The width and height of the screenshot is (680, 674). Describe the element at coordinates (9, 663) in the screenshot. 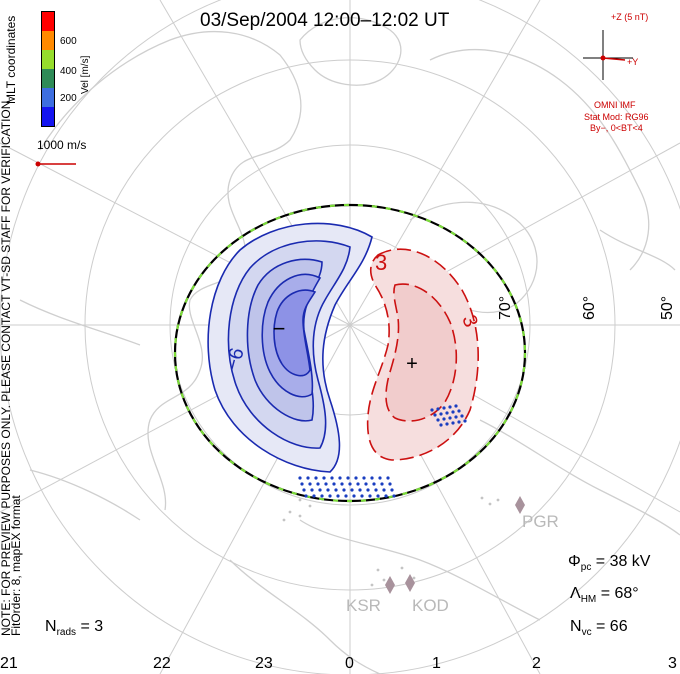

I see `mlt-tick-21: 21` at that location.